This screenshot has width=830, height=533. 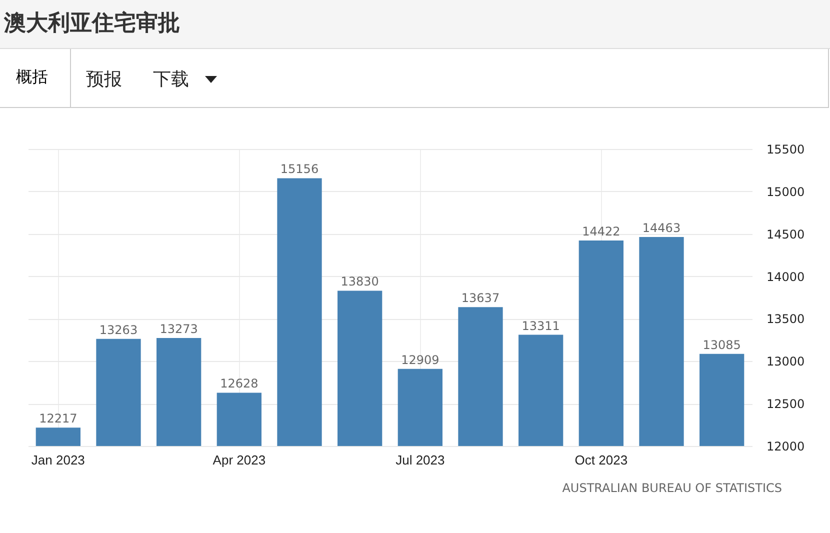 What do you see at coordinates (58, 419) in the screenshot?
I see `data-label: 12217` at bounding box center [58, 419].